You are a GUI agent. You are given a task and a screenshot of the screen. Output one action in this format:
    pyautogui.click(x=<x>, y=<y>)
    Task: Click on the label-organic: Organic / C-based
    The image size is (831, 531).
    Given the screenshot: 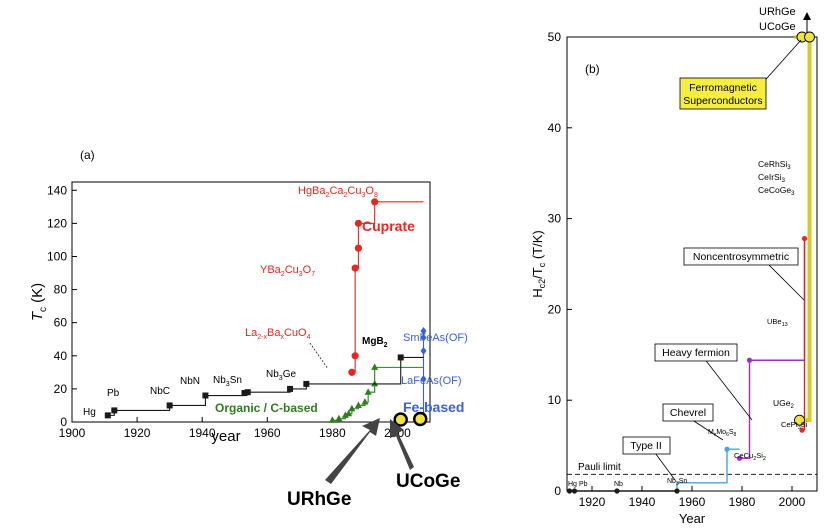 What is the action you would take?
    pyautogui.click(x=266, y=408)
    